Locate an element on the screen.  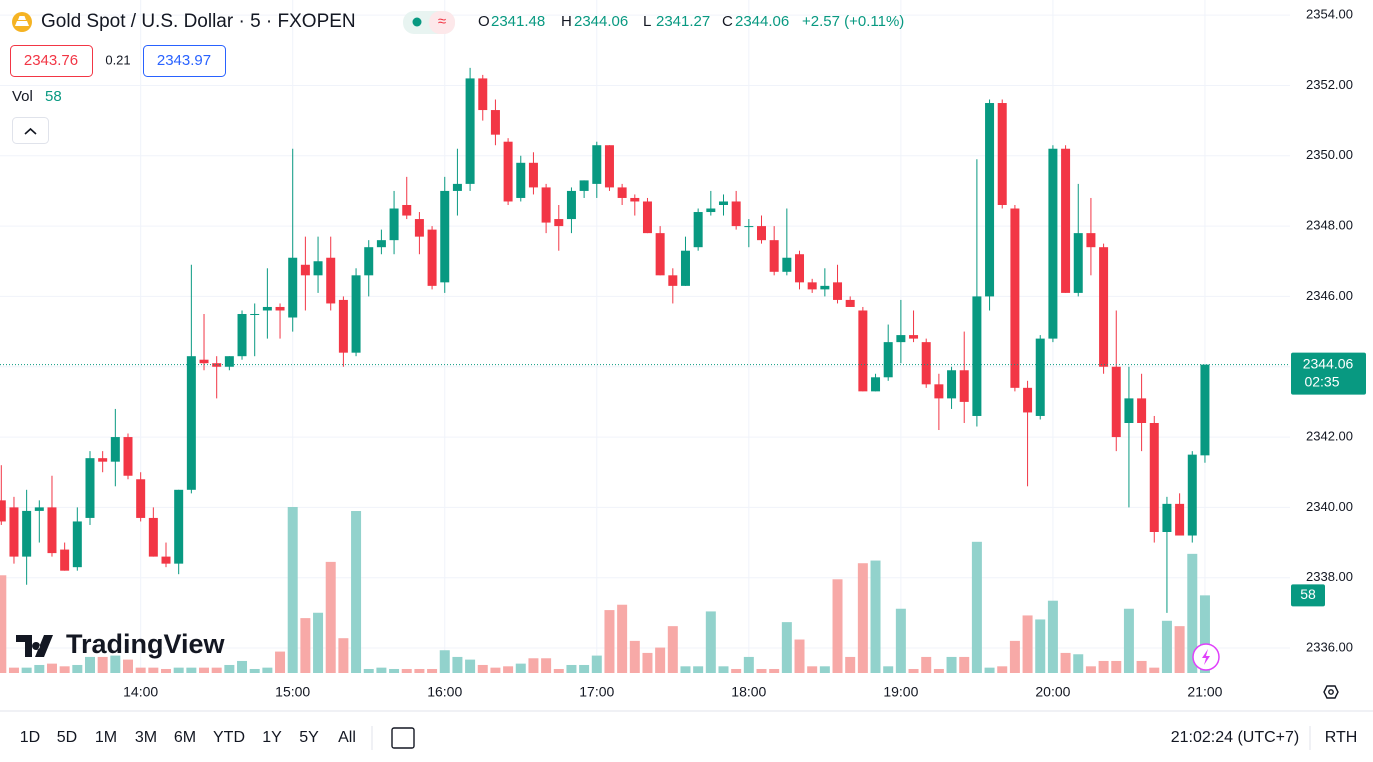
ask-price: 2343.97 is located at coordinates (184, 60).